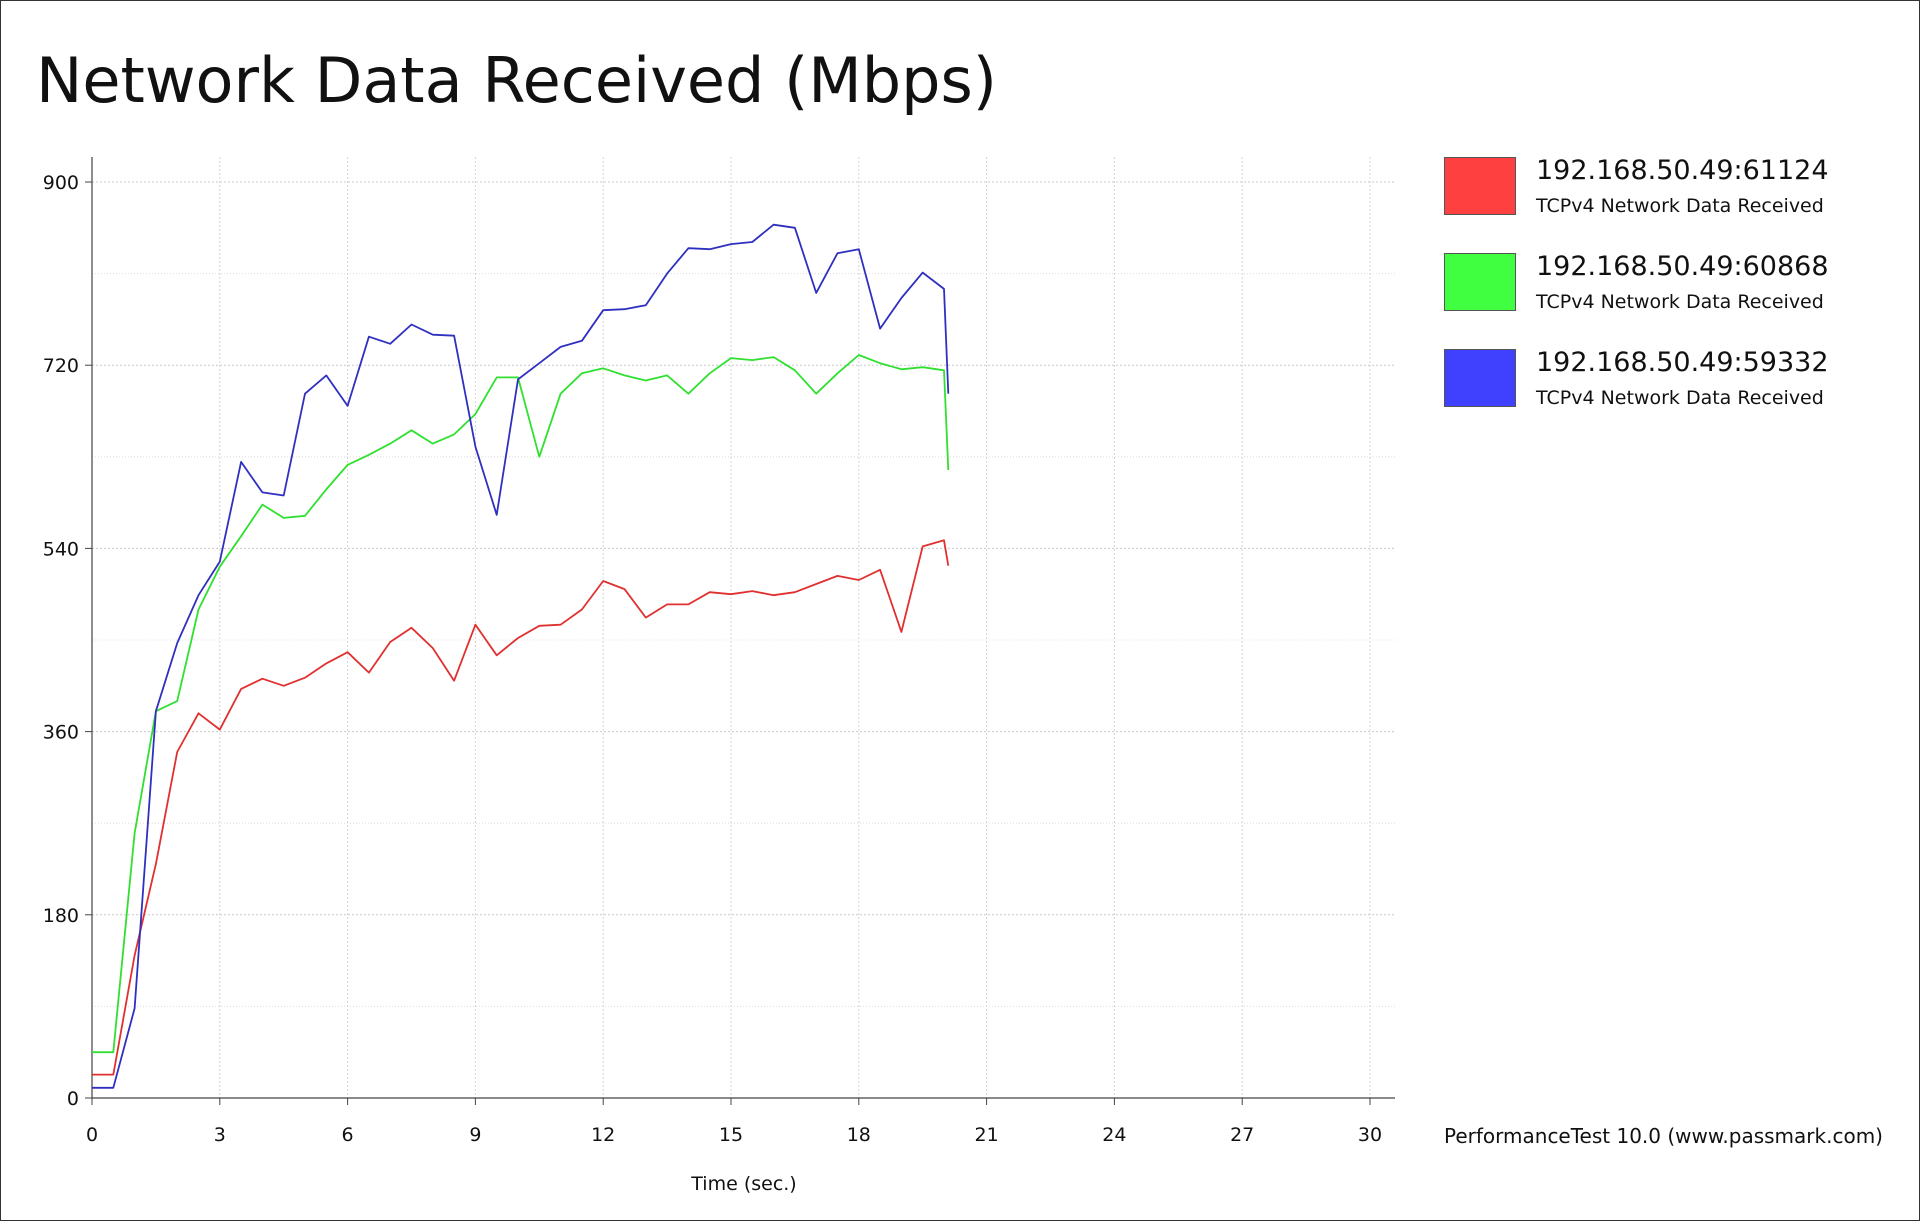 The width and height of the screenshot is (1920, 1221). What do you see at coordinates (61, 733) in the screenshot?
I see `y-tick-label: 360` at bounding box center [61, 733].